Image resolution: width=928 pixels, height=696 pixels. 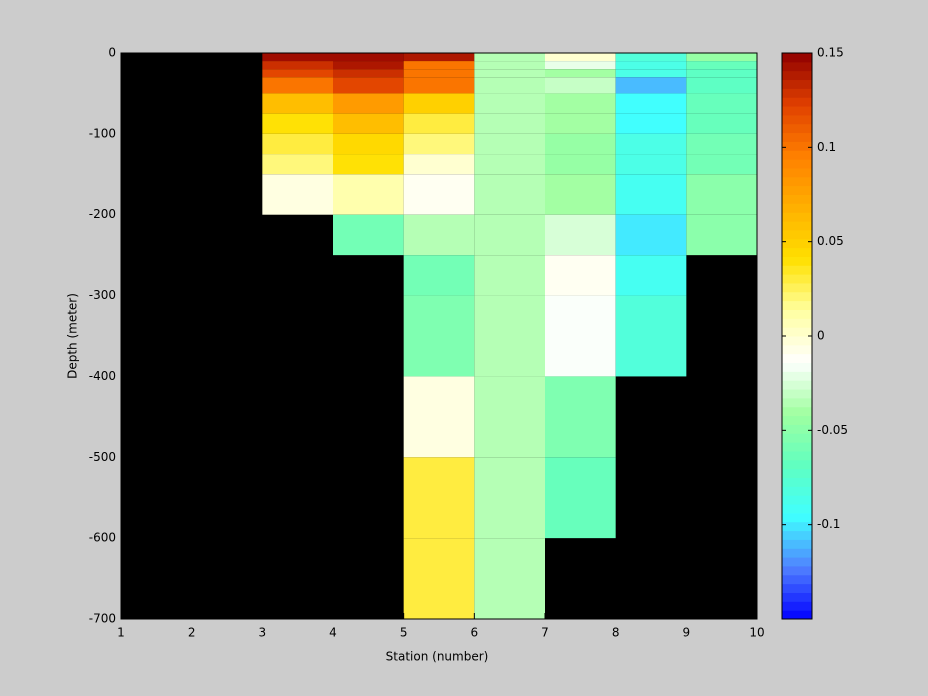 I want to click on x-tick-label: 3, so click(x=263, y=633).